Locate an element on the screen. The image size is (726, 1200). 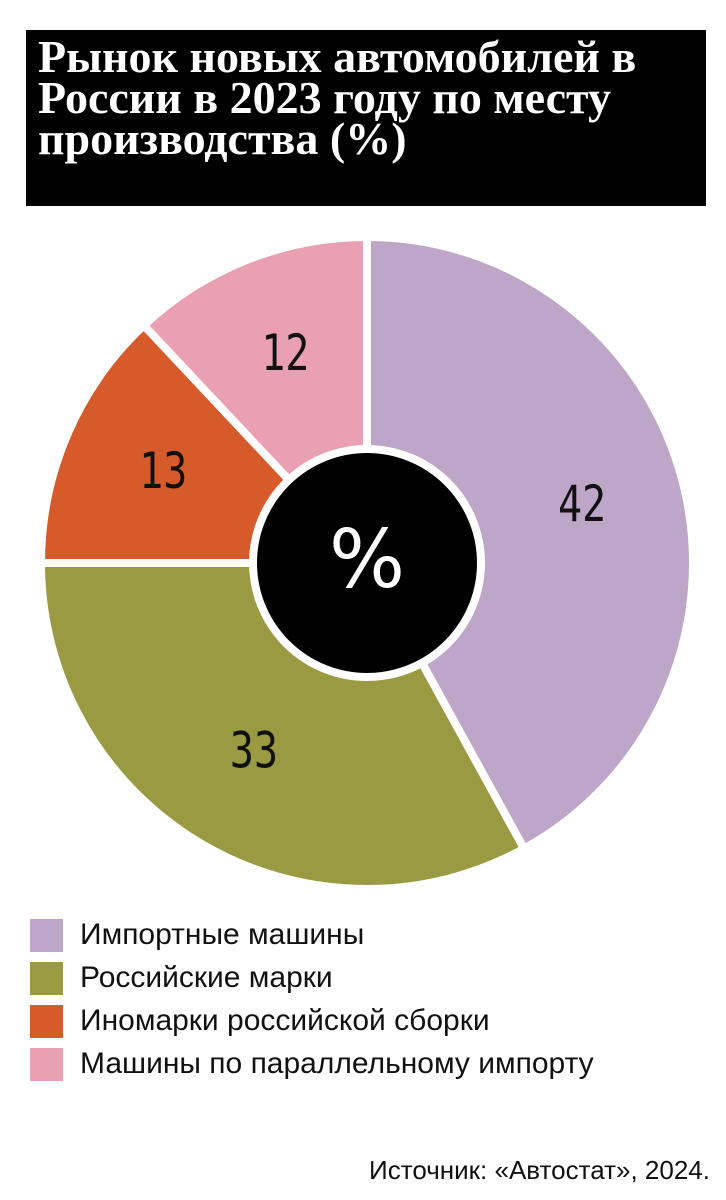
value-label: 33 is located at coordinates (254, 750).